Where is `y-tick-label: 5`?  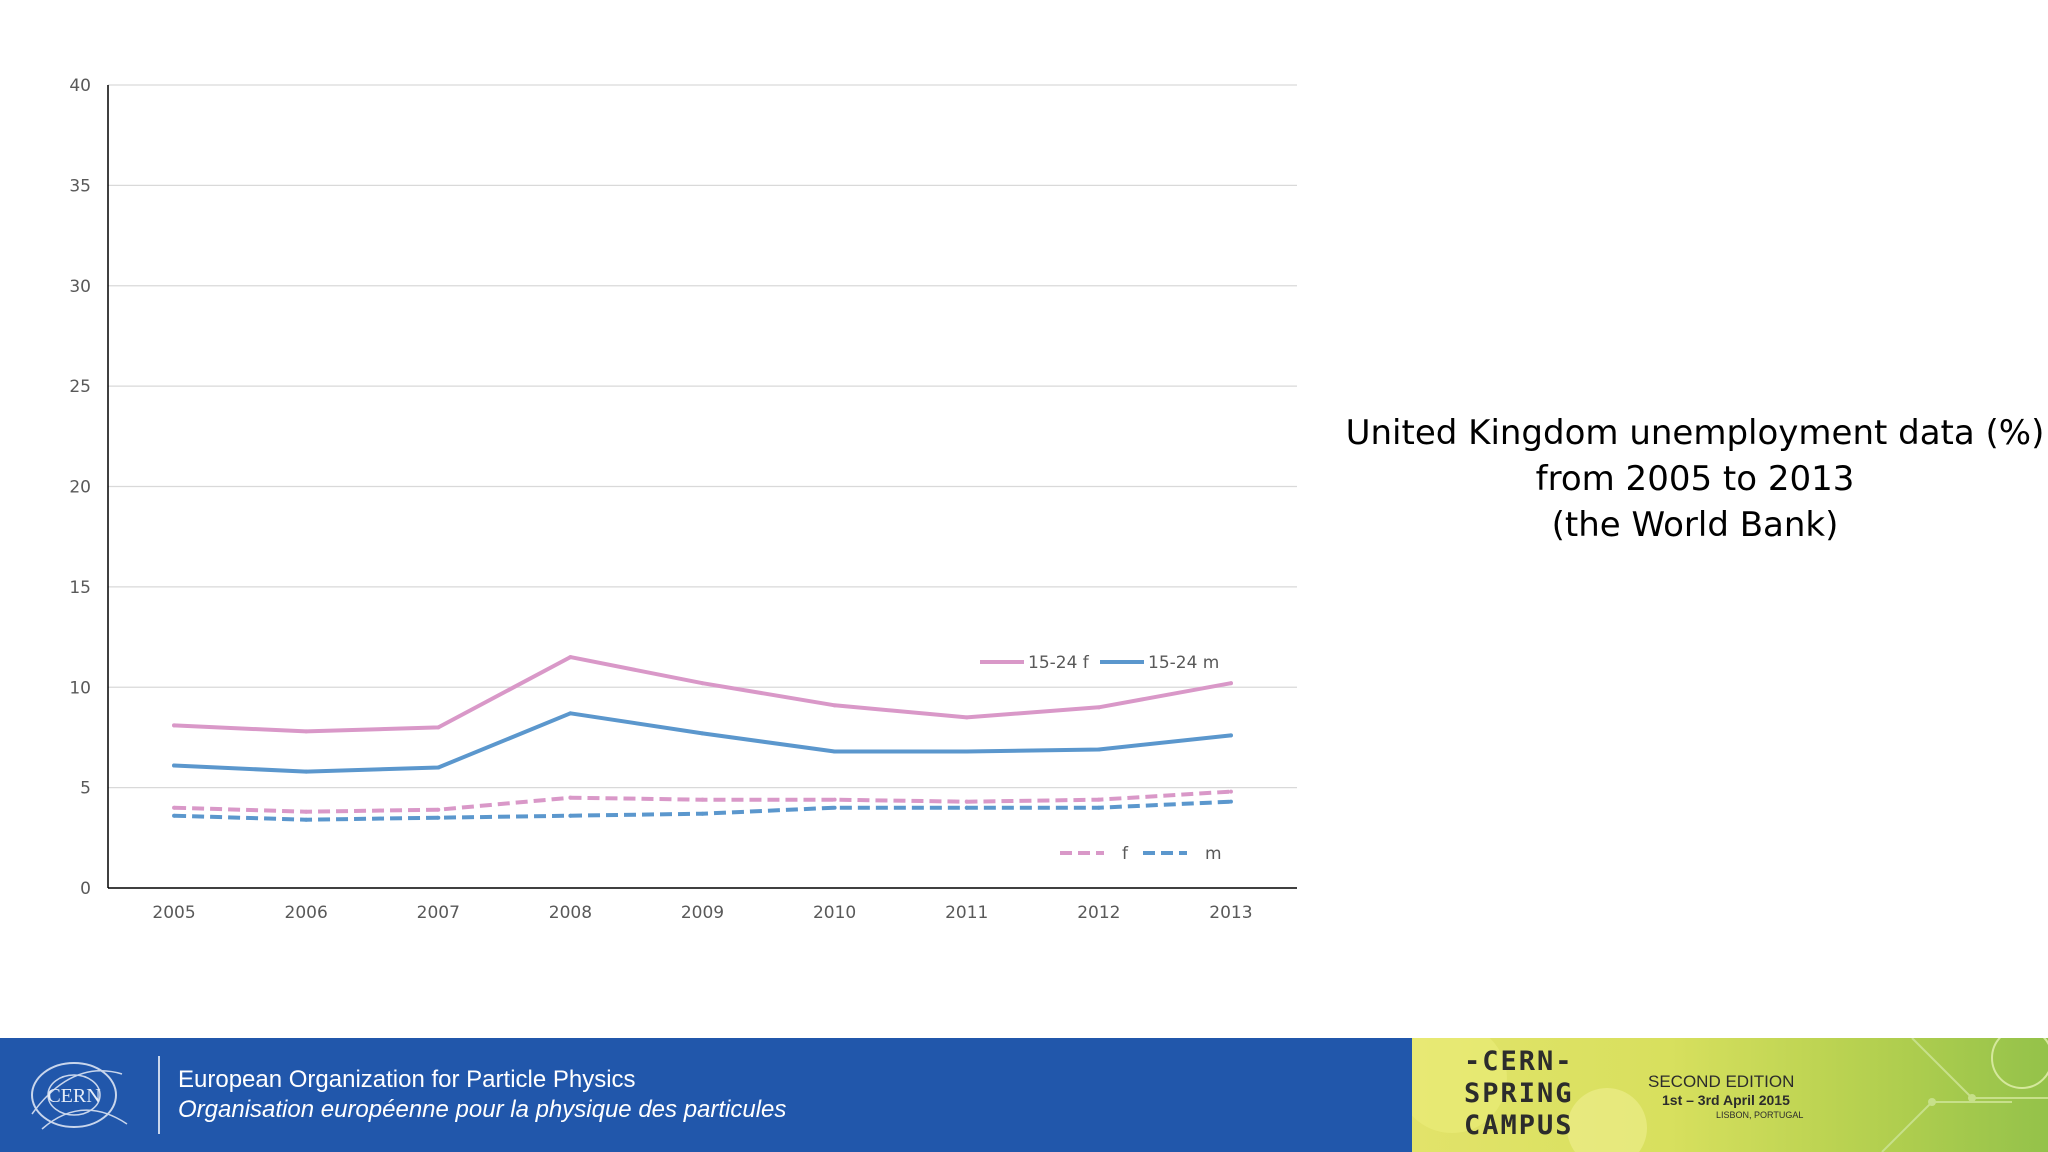 y-tick-label: 5 is located at coordinates (85, 789).